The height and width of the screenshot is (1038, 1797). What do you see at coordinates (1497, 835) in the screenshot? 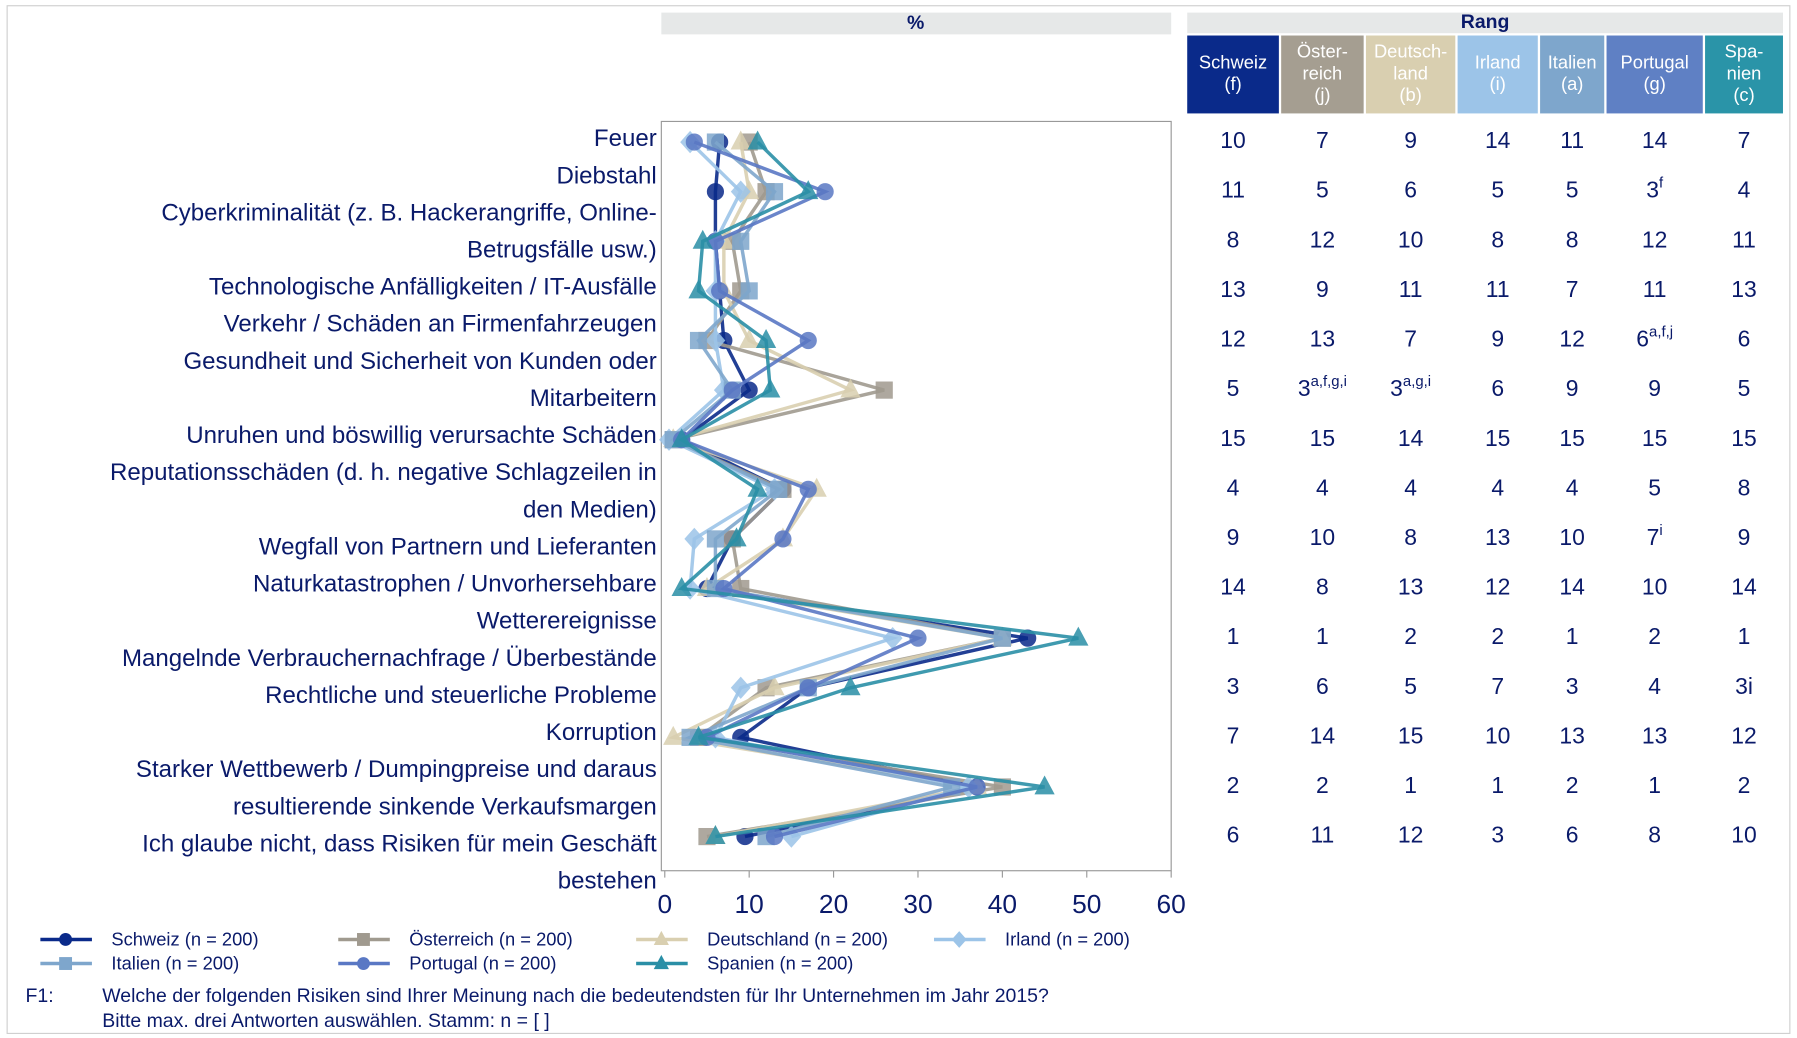
I see `table-cell: 3` at bounding box center [1497, 835].